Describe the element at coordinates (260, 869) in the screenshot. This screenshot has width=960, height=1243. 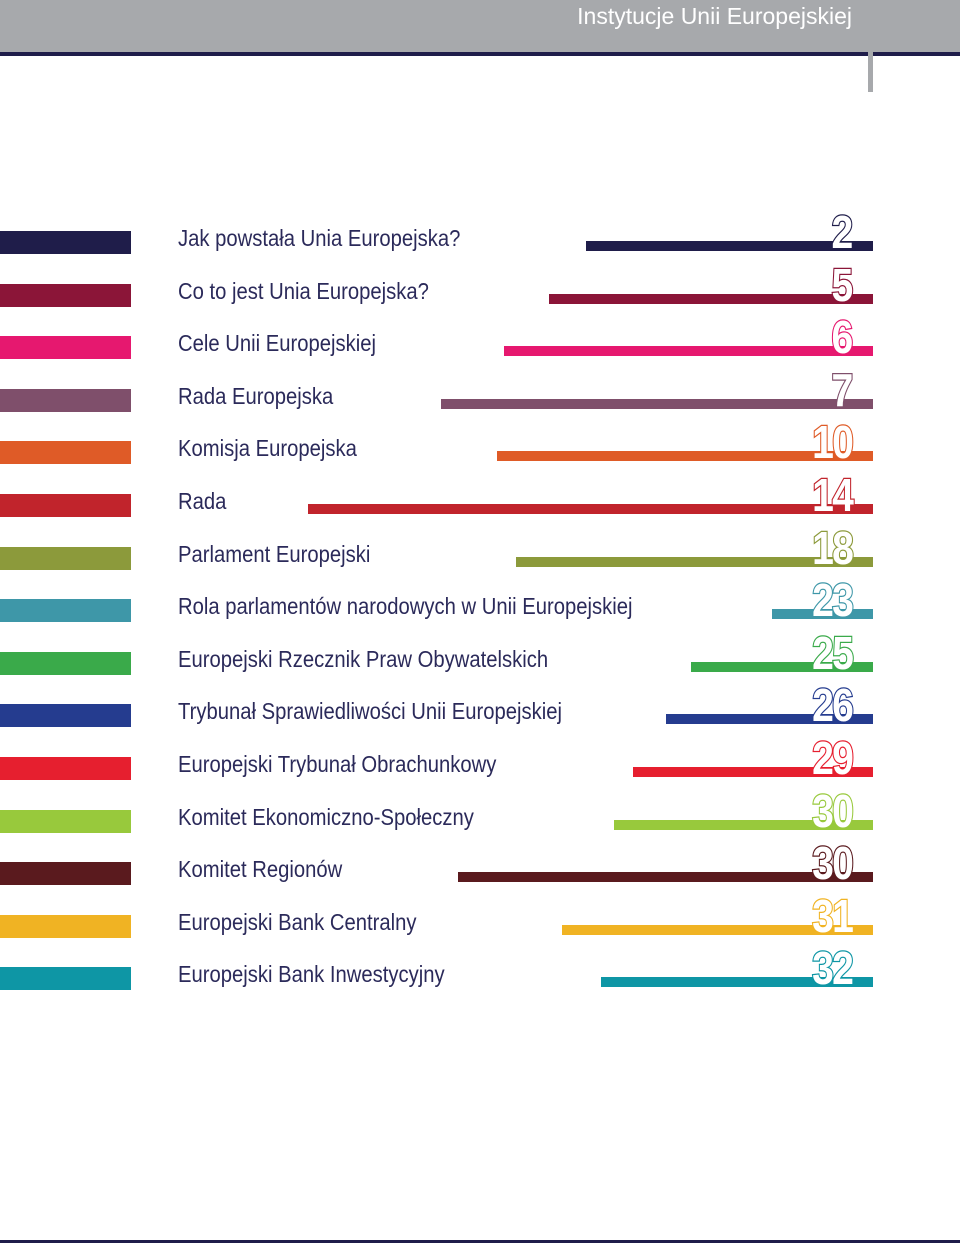
I see `toc-entry-title: Komitet Regionów` at that location.